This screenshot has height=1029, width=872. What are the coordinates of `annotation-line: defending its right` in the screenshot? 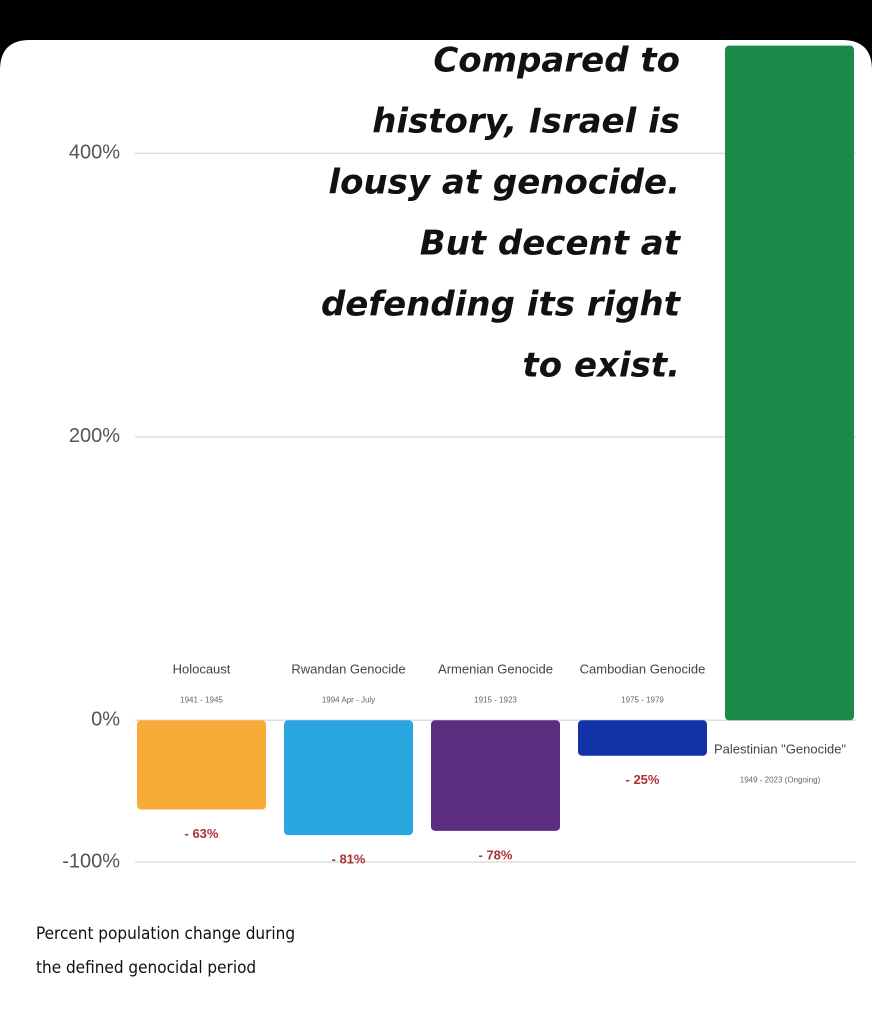 It's located at (501, 305).